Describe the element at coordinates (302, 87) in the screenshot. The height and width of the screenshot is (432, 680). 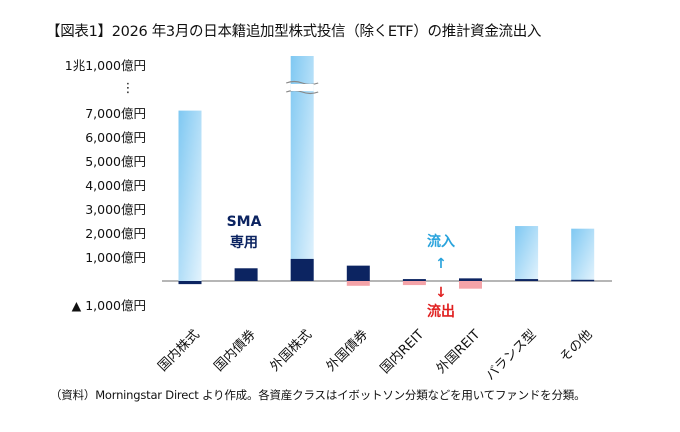
I see `axis-break-gap` at that location.